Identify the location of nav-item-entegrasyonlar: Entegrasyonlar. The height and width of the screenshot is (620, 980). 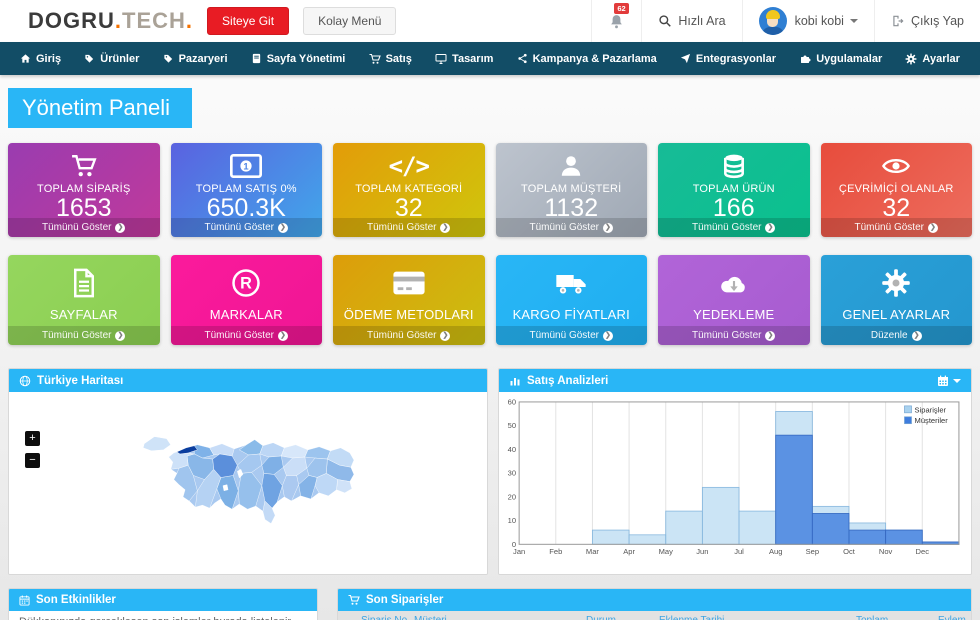
(728, 59).